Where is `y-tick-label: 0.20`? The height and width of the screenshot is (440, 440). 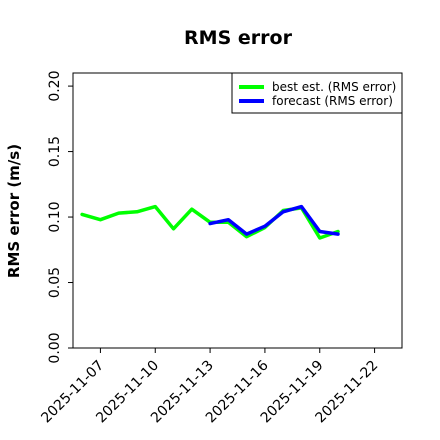 y-tick-label: 0.20 is located at coordinates (55, 86).